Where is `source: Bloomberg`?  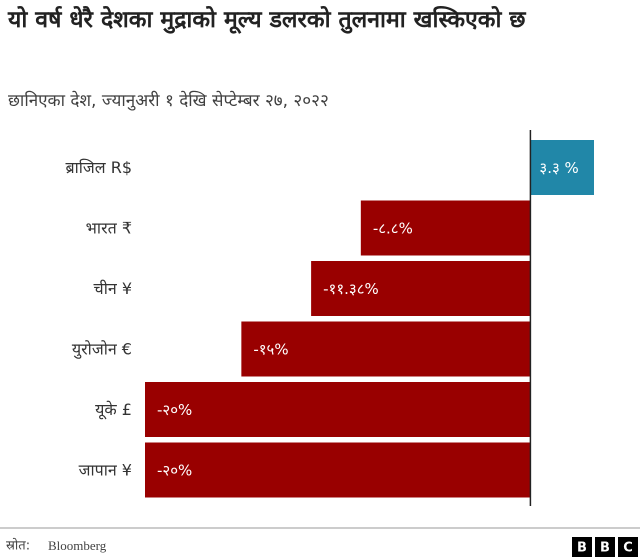 source: Bloomberg is located at coordinates (77, 545).